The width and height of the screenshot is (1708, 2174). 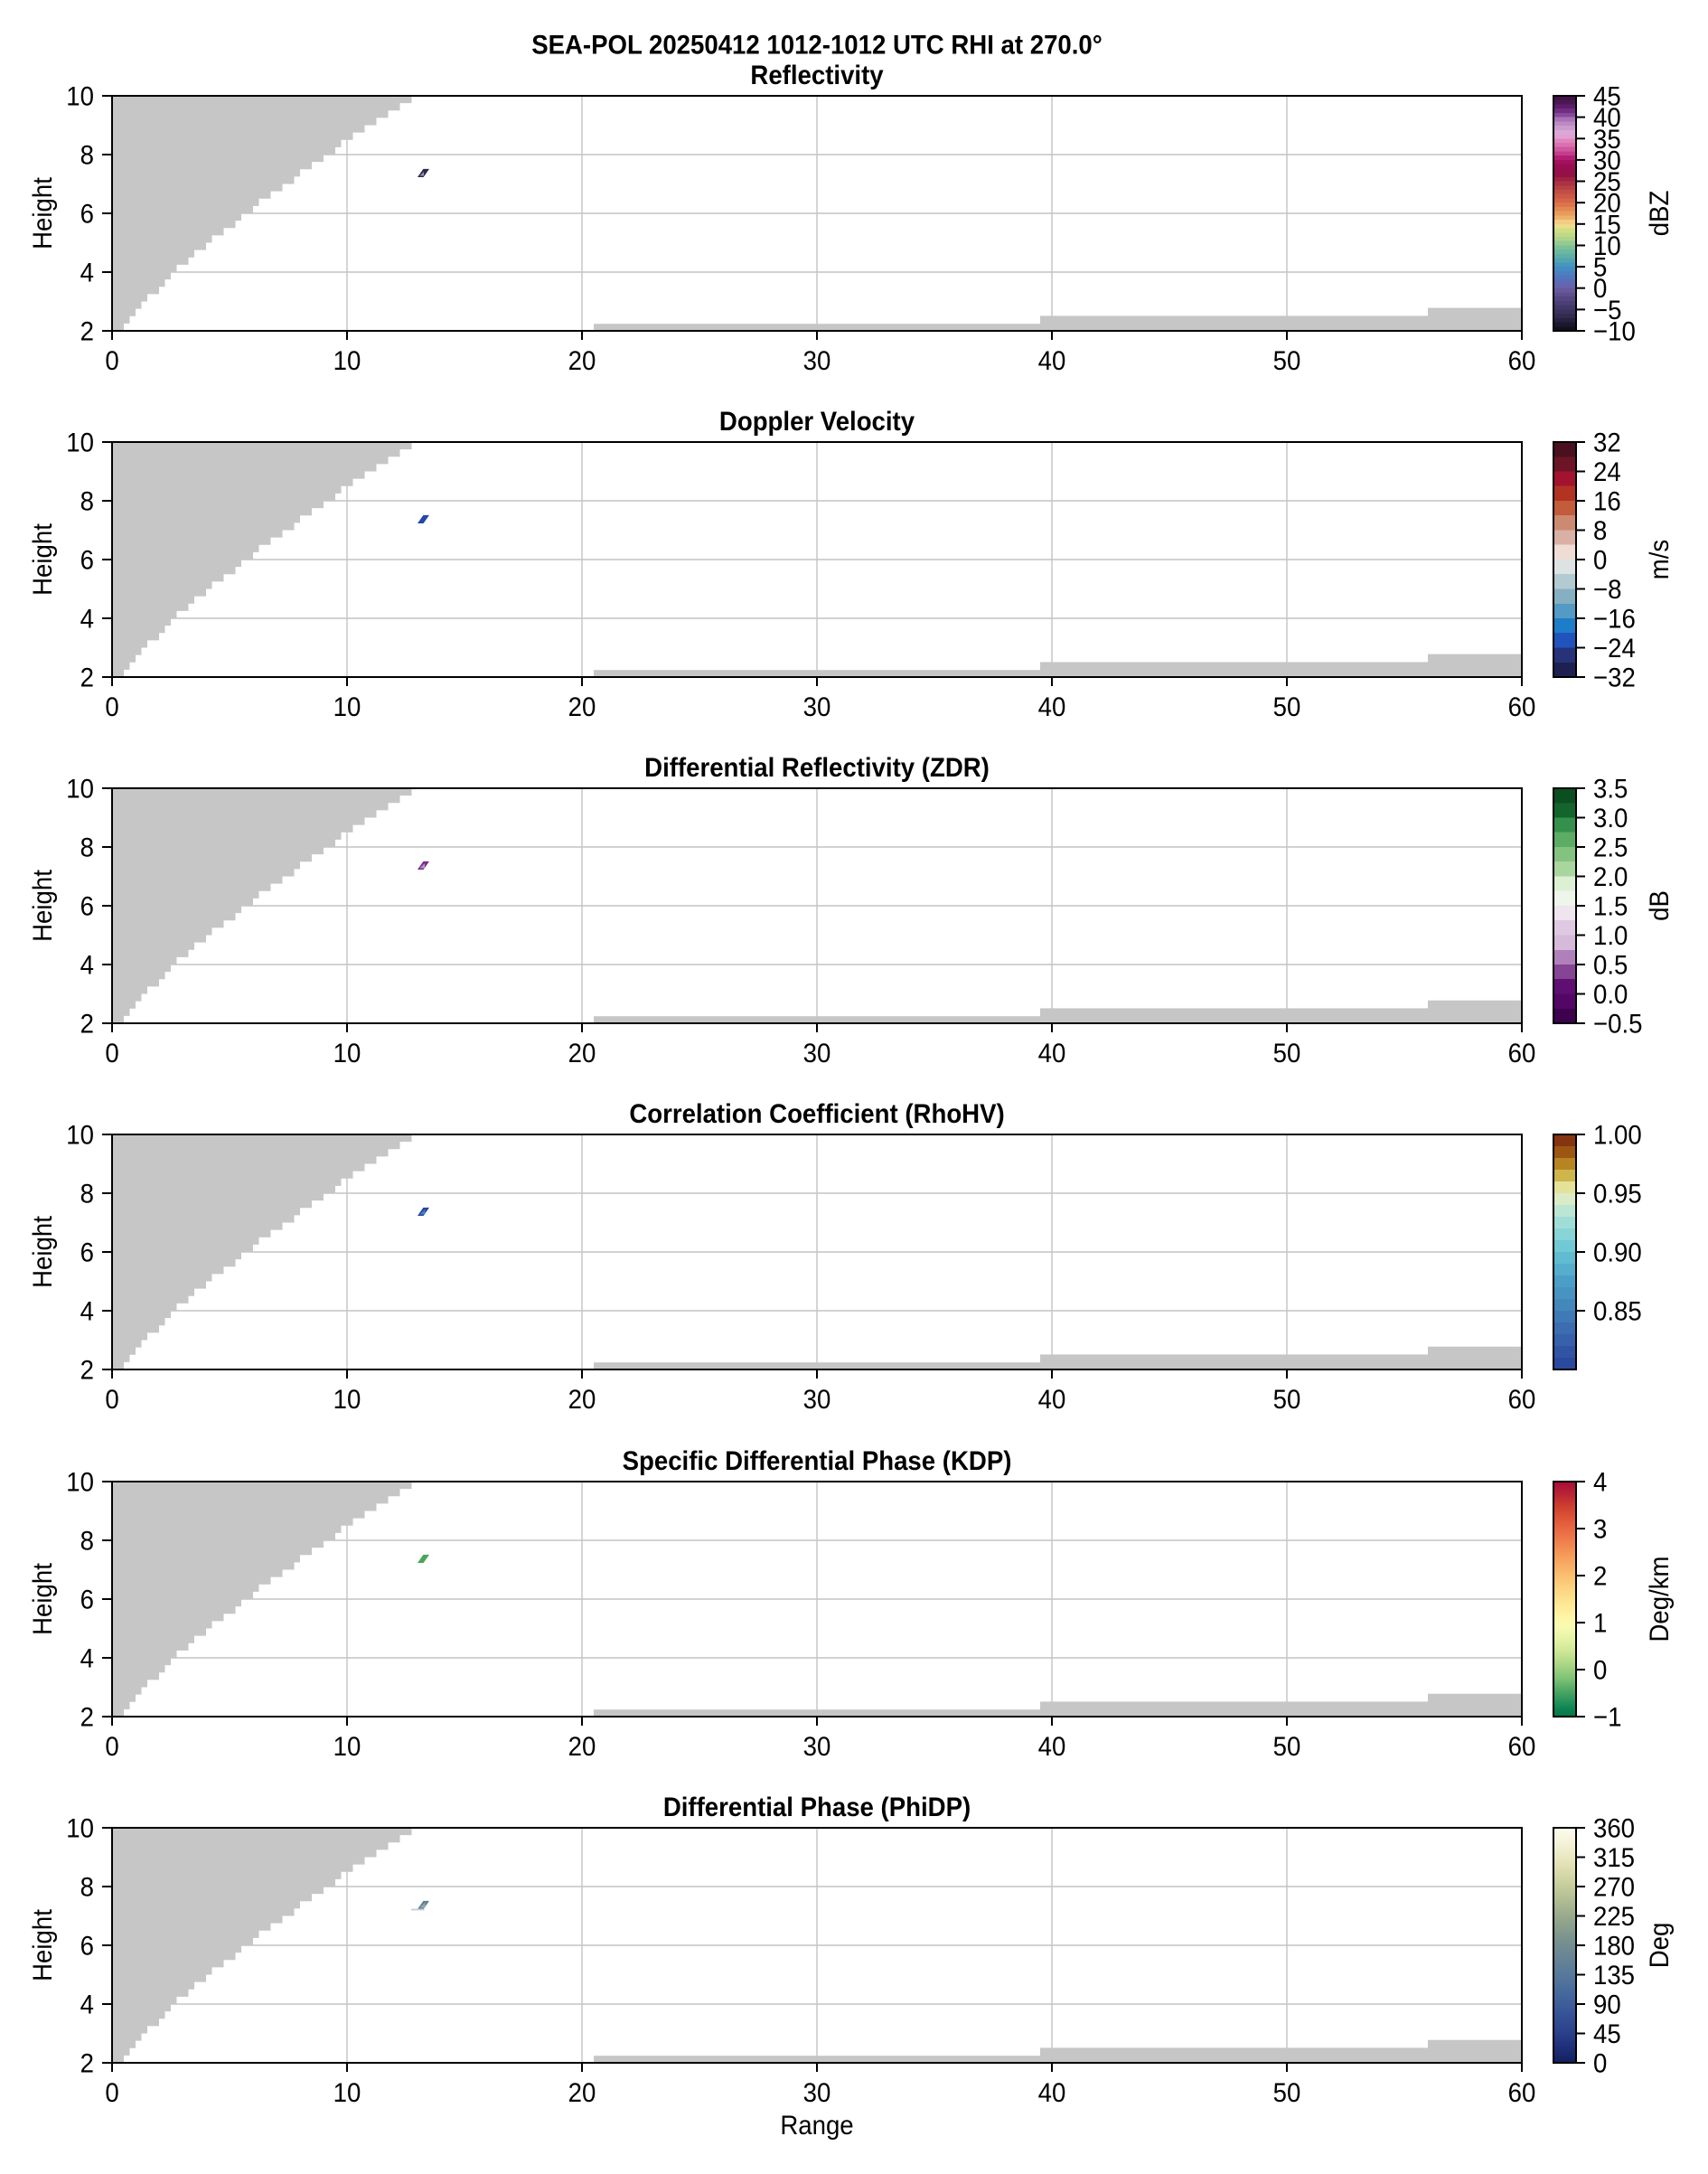 I want to click on svg-text:Correlation Coefficient (RhoHV: Correlation Coefficient (RhoHV), so click(x=816, y=1114).